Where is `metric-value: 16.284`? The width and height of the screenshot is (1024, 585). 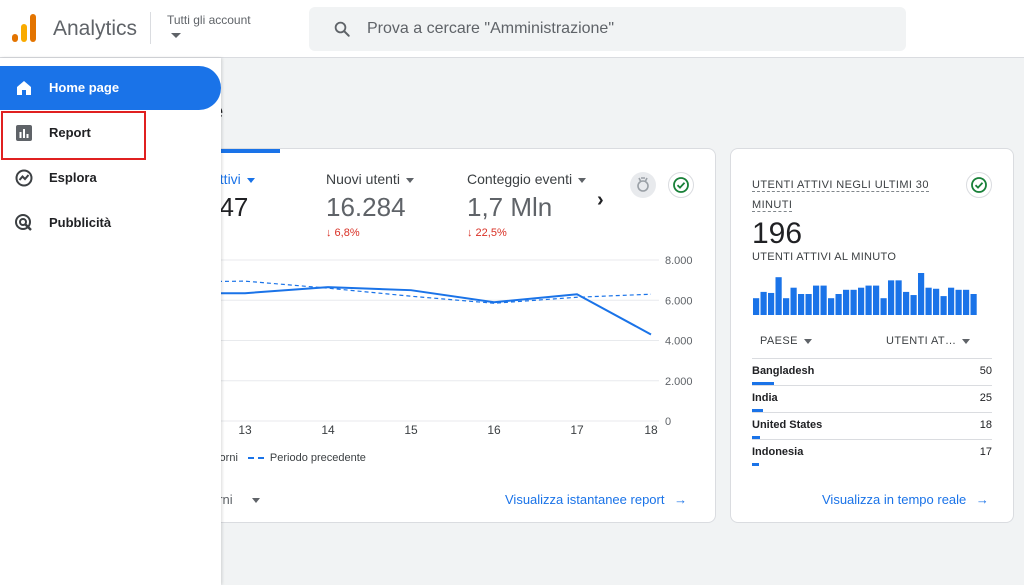 metric-value: 16.284 is located at coordinates (366, 207).